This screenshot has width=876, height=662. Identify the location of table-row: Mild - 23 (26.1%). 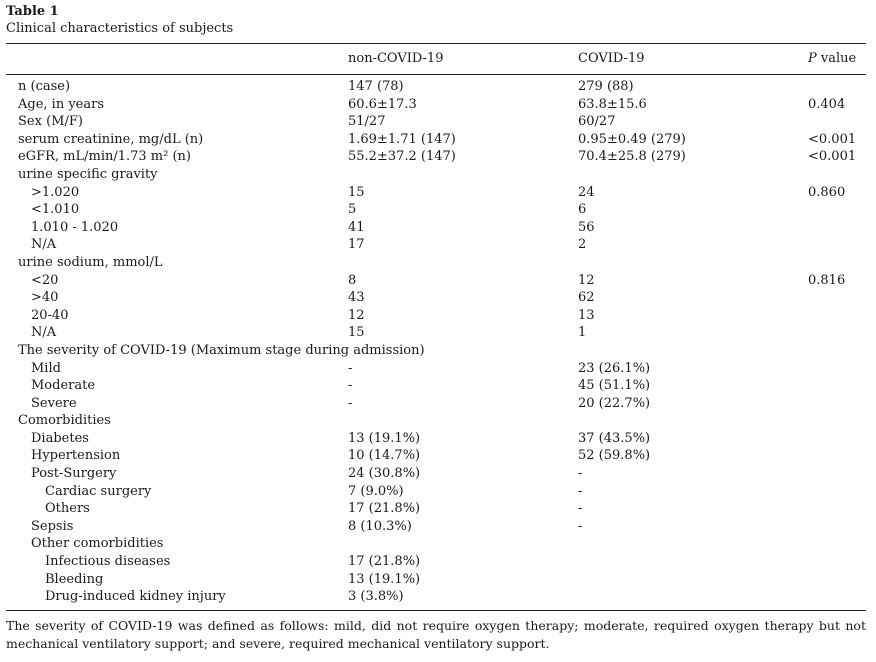
(438, 369).